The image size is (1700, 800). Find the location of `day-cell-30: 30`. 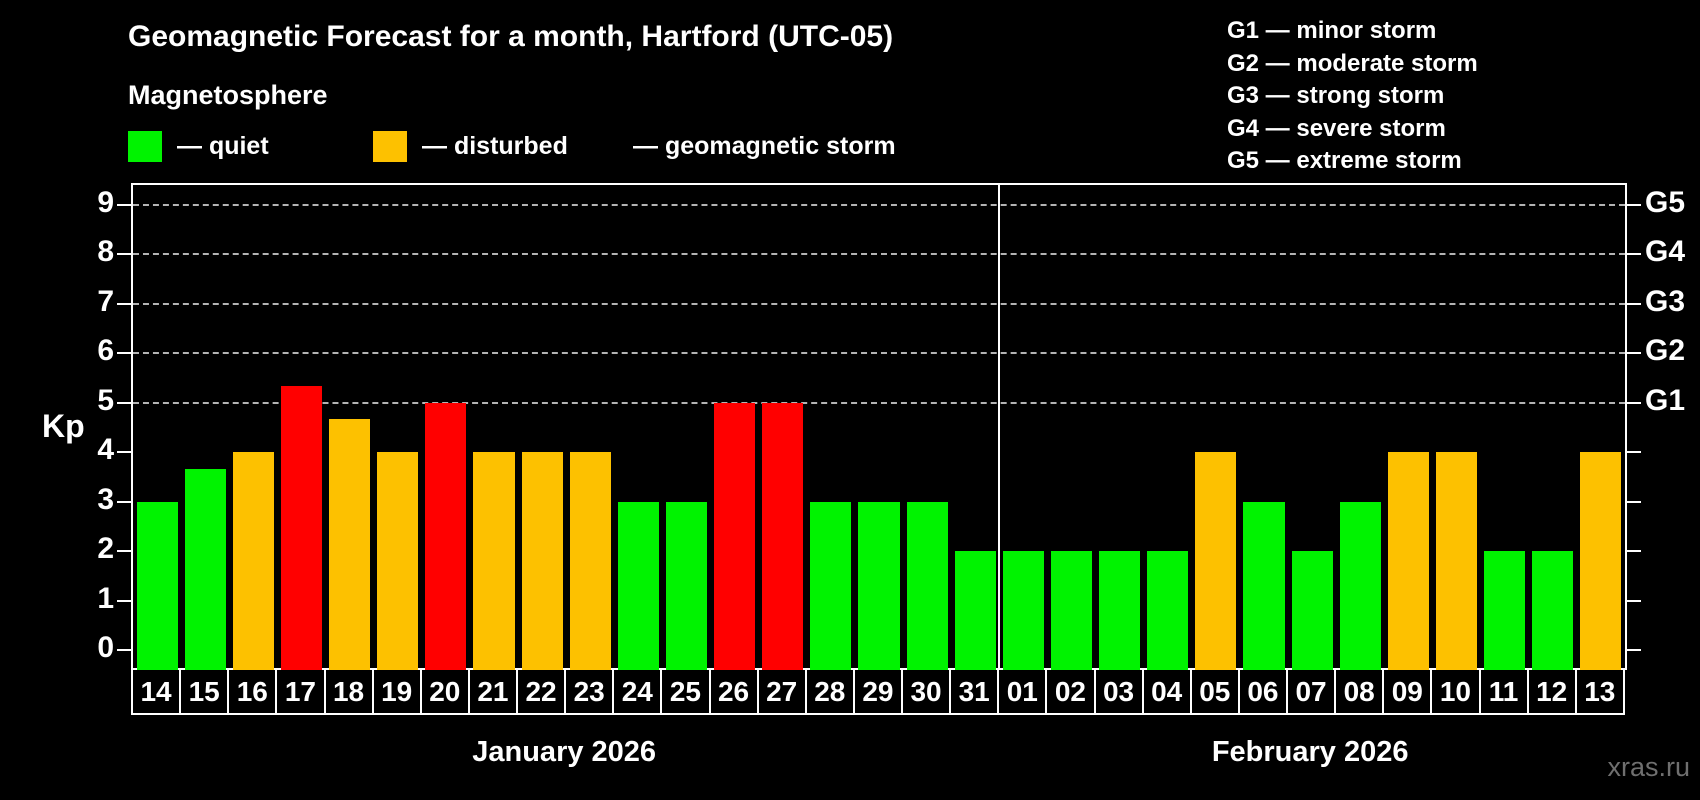

day-cell-30: 30 is located at coordinates (926, 691).